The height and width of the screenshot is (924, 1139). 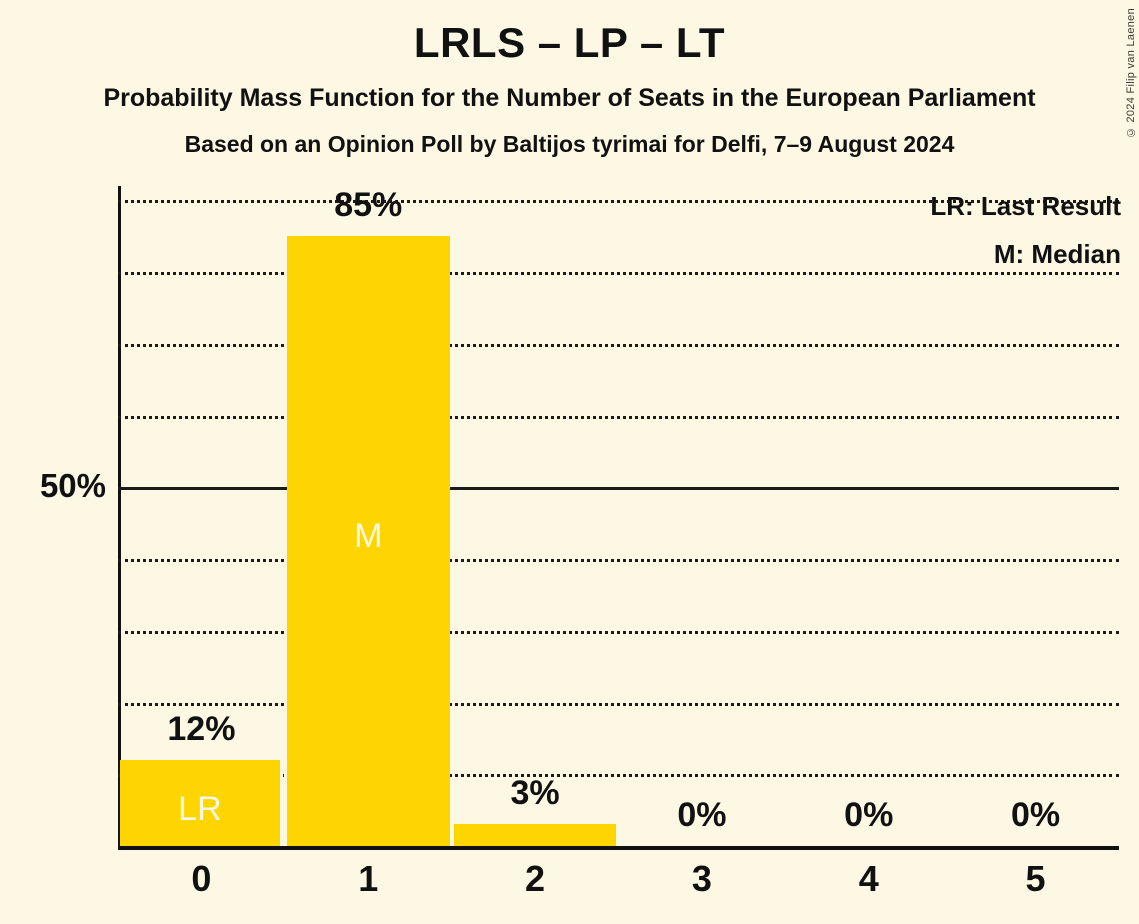 What do you see at coordinates (1025, 230) in the screenshot?
I see `chart-legend: LR: Last Result M: Median` at bounding box center [1025, 230].